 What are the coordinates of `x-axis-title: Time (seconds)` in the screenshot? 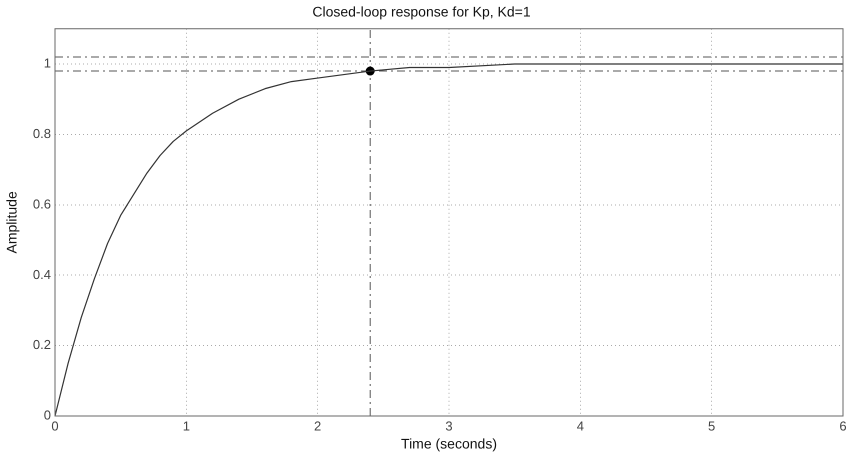 It's located at (449, 443).